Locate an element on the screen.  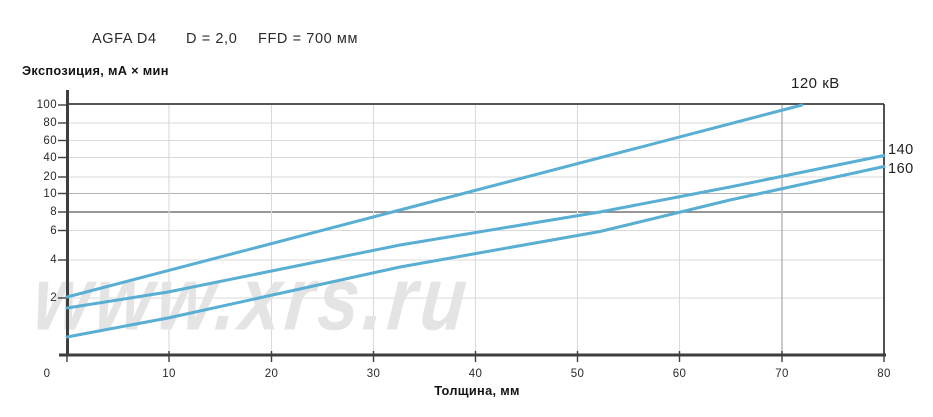
header-density-value: D = 2,0 is located at coordinates (212, 39).